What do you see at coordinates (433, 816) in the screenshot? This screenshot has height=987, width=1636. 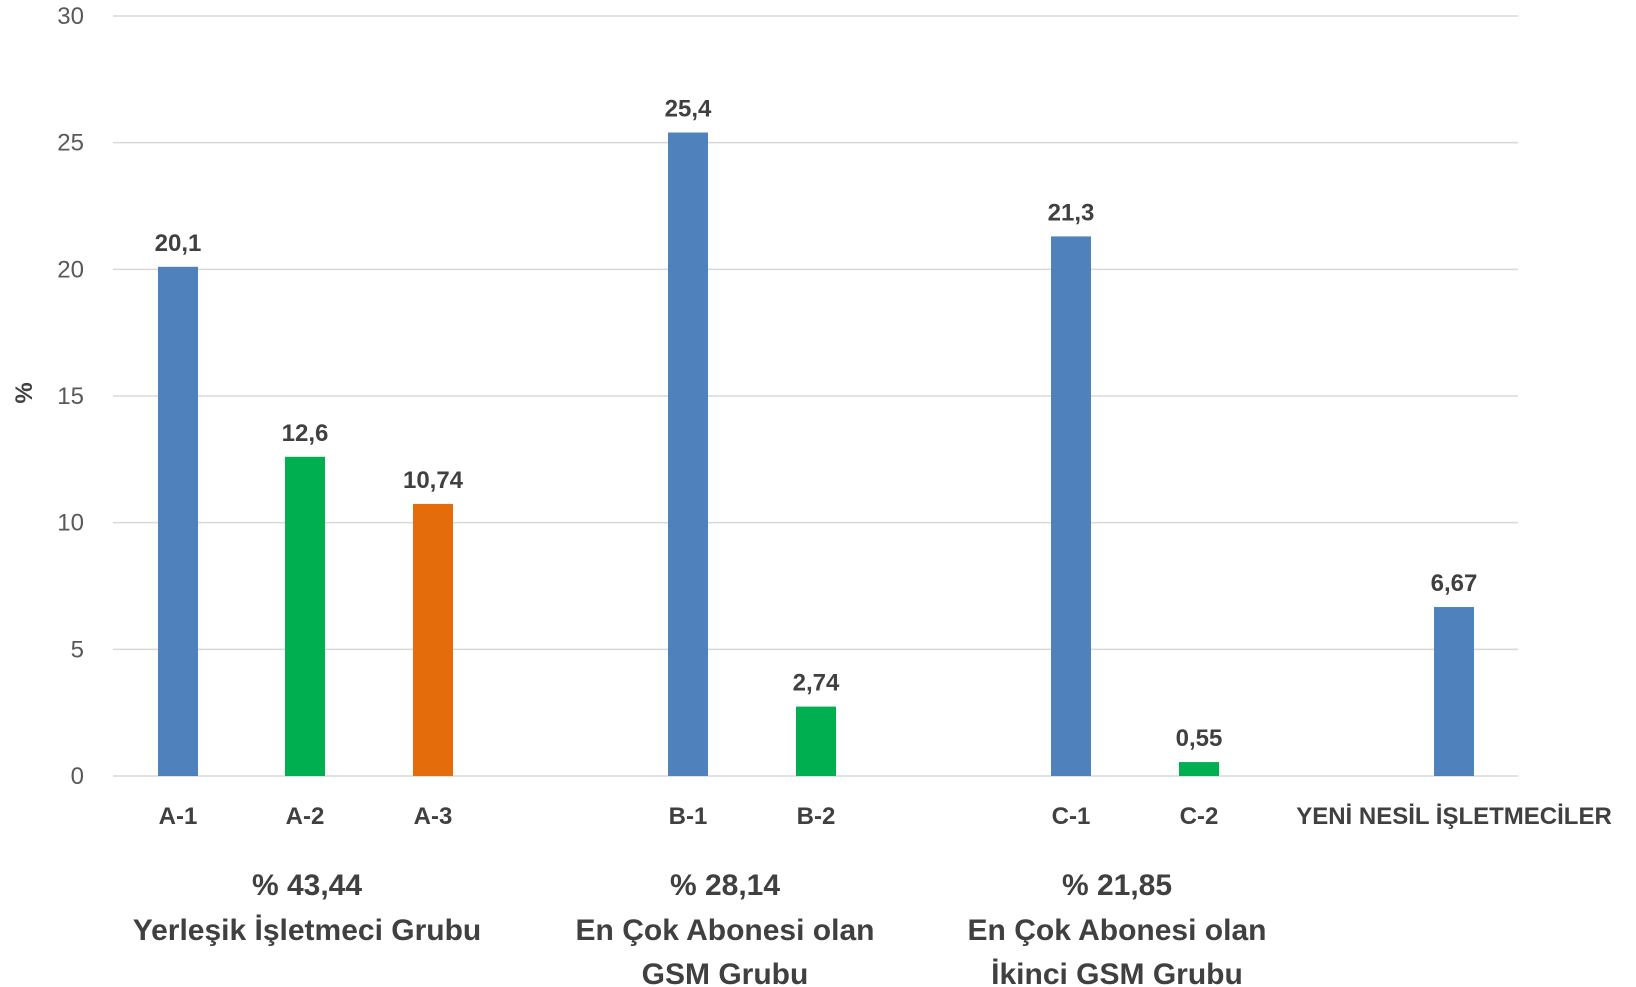 I see `category-label: A-3` at bounding box center [433, 816].